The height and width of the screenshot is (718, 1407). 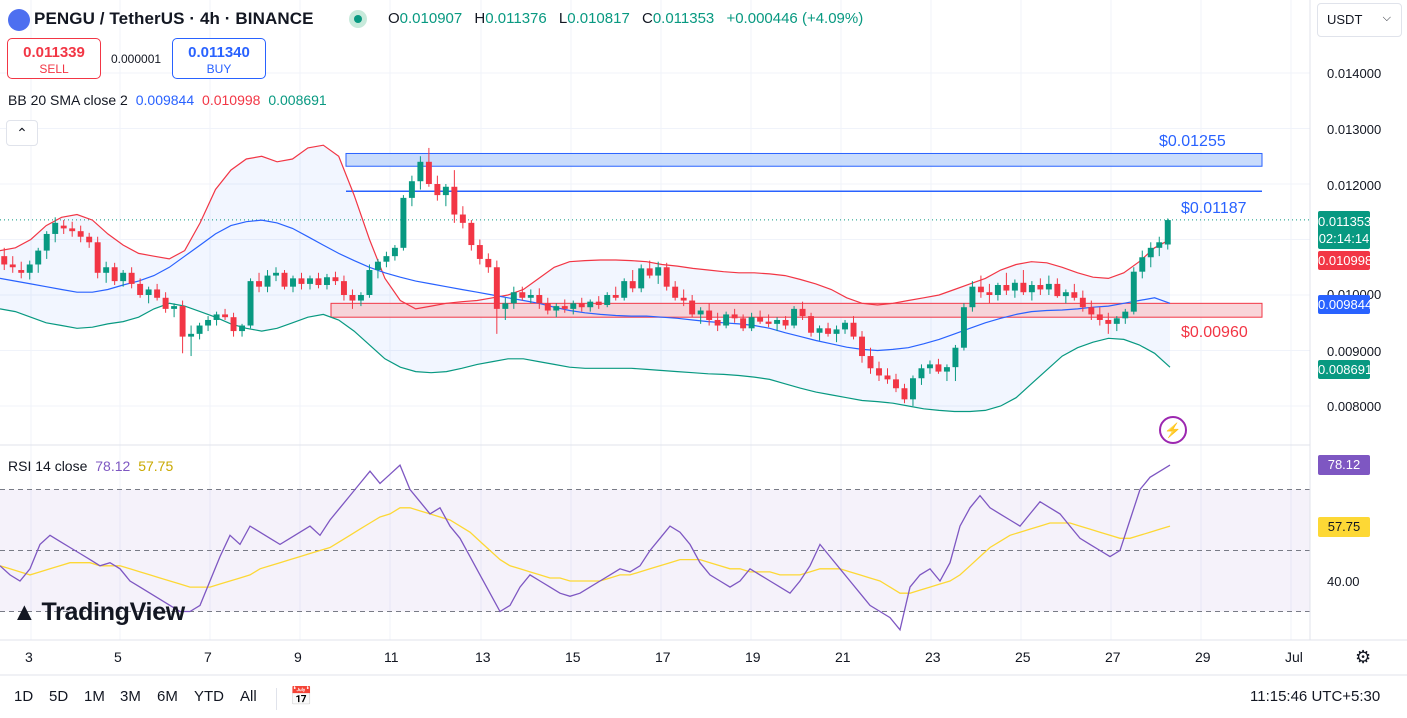 What do you see at coordinates (54, 58) in the screenshot?
I see `sell-button: 0.011339 SELL` at bounding box center [54, 58].